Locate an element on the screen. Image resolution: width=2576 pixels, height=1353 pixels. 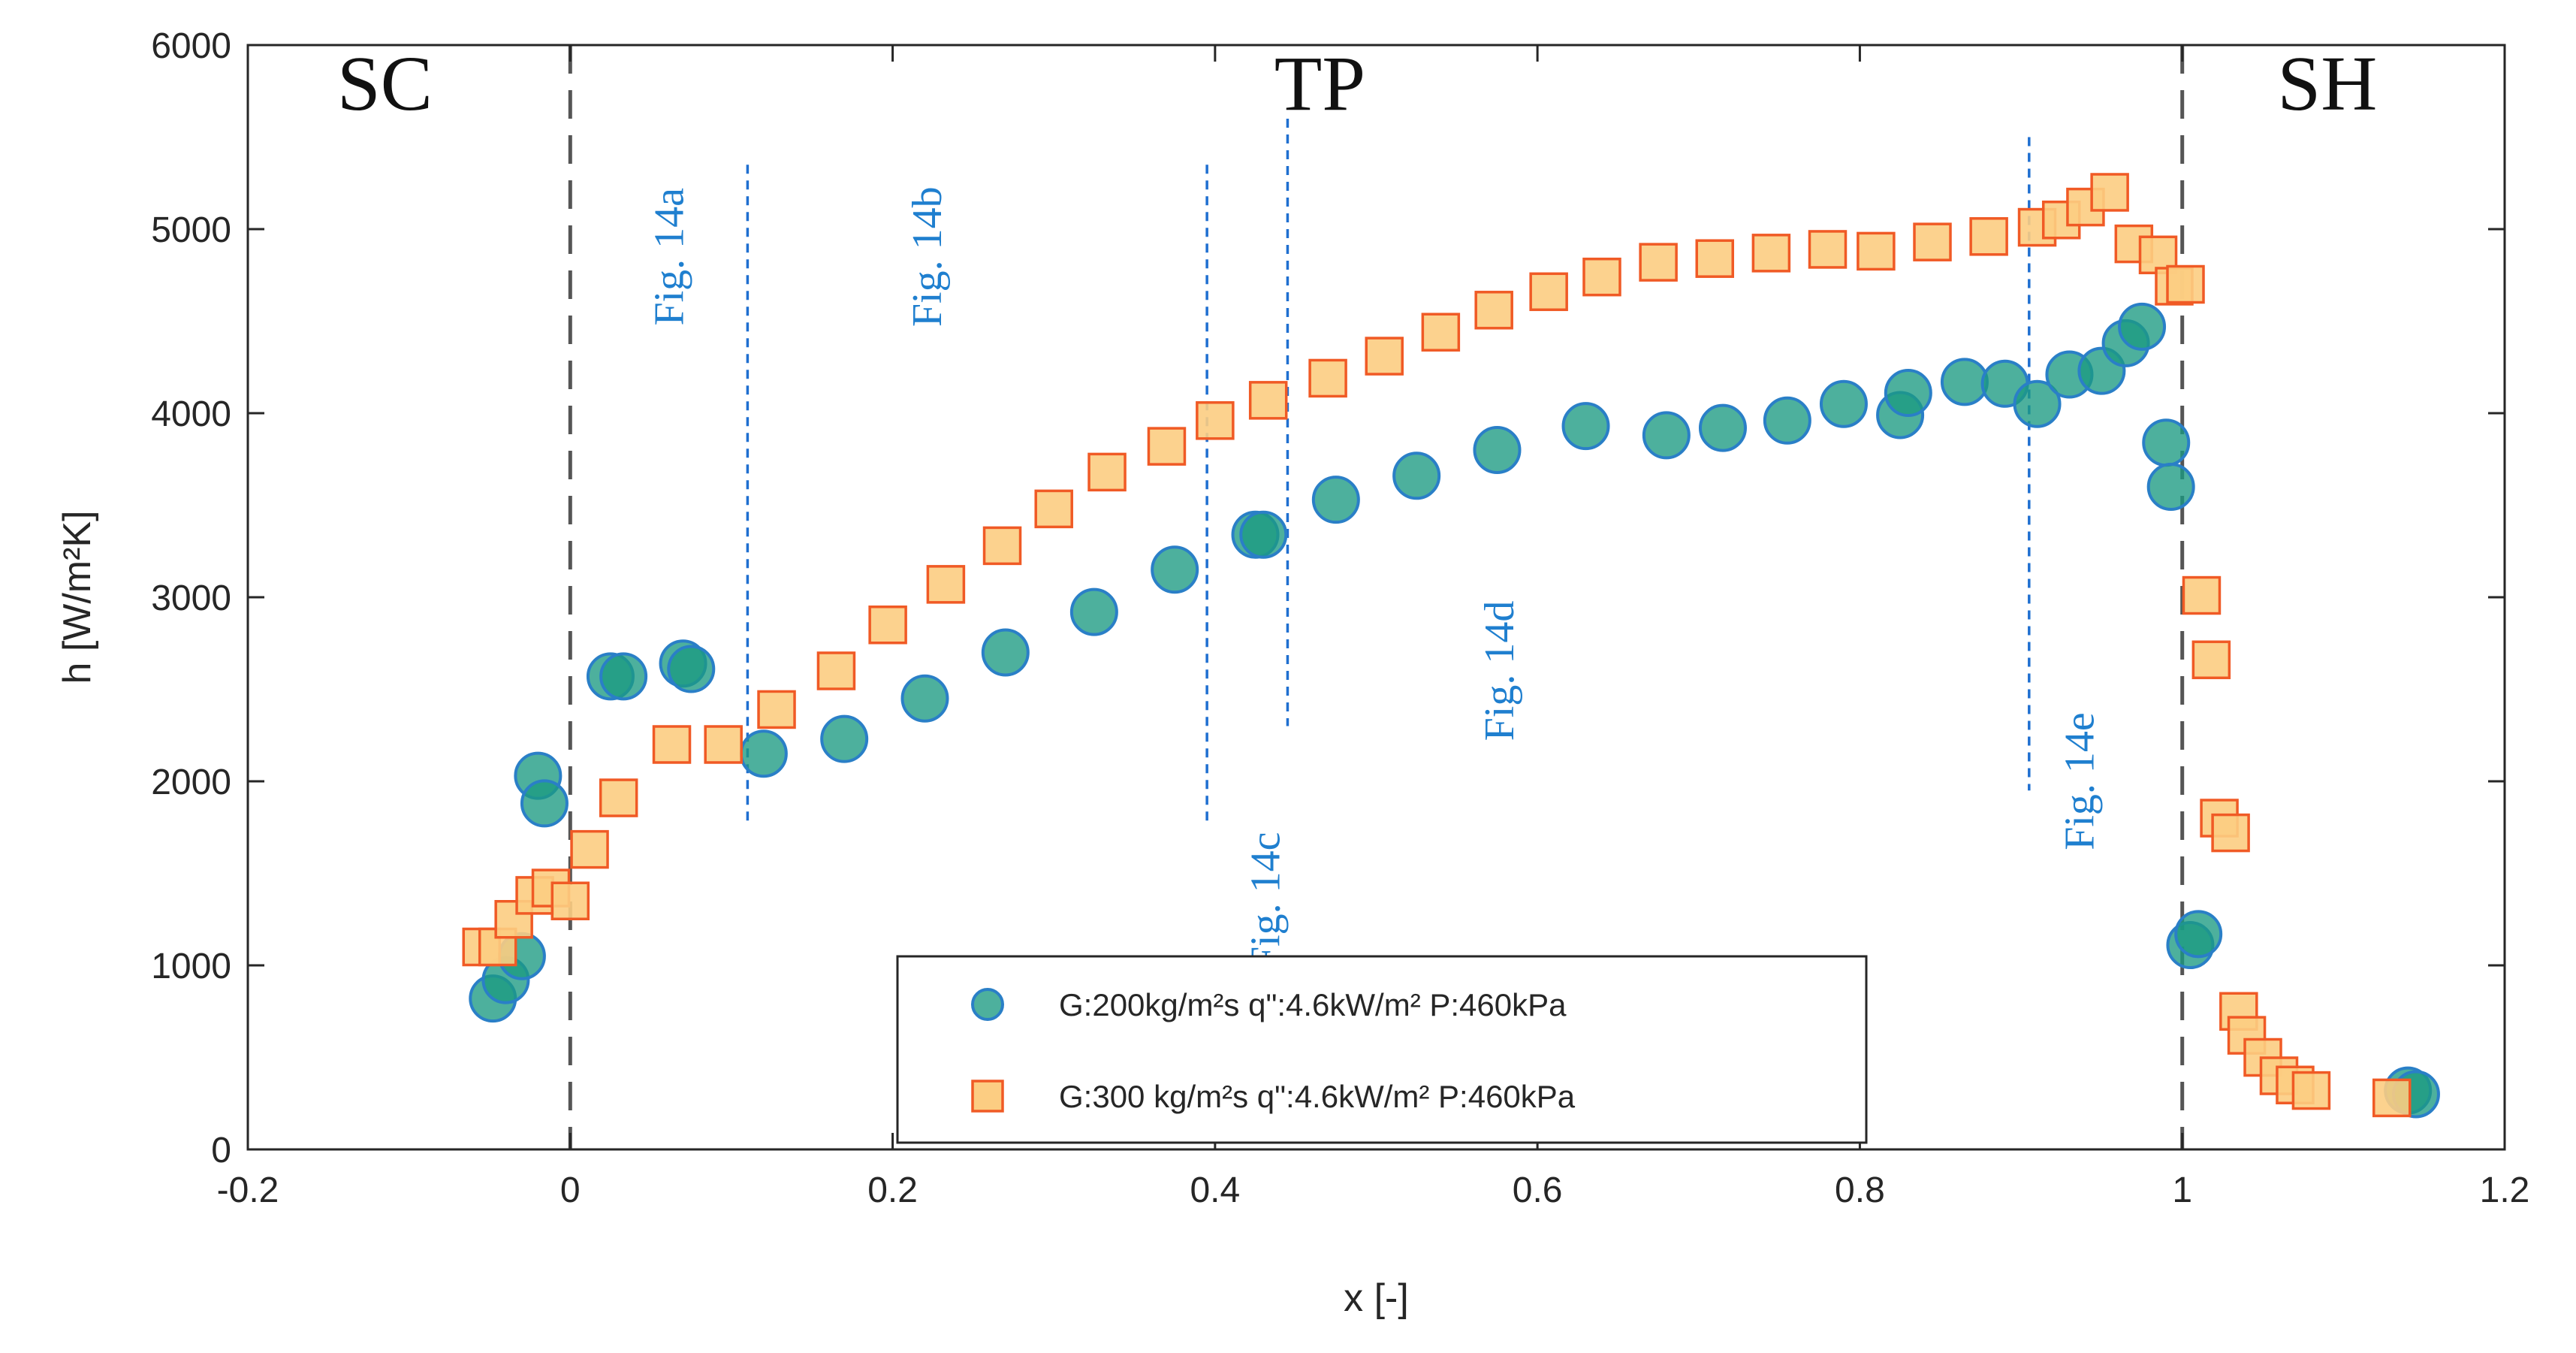
legend-marker-square is located at coordinates (988, 1096).